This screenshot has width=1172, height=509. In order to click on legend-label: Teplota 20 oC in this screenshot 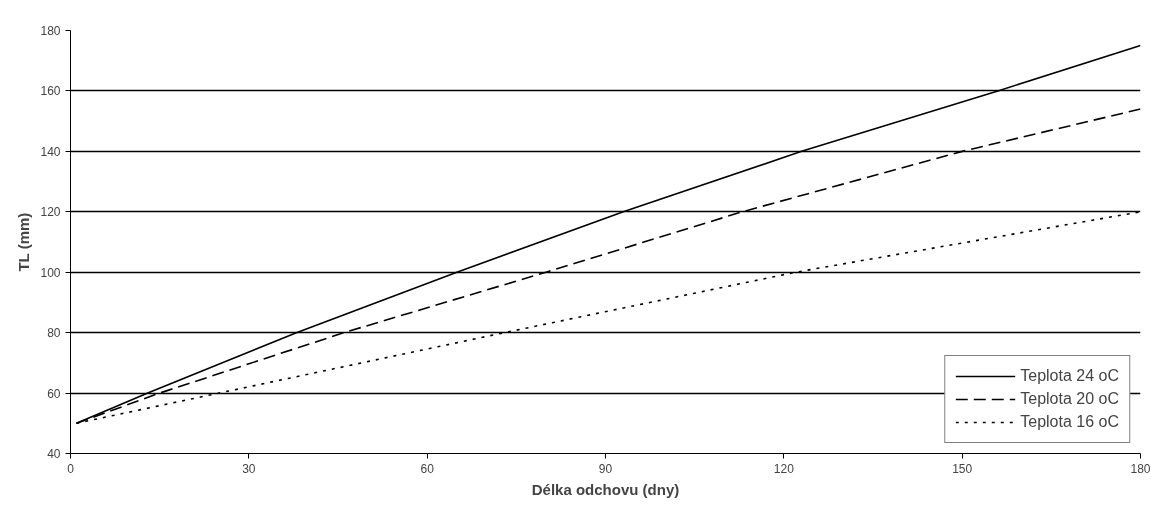, I will do `click(1069, 399)`.